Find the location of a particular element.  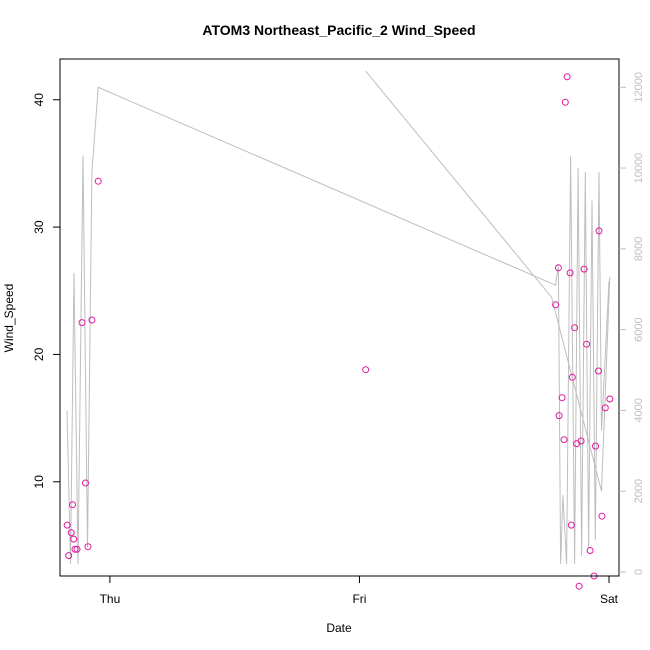

y2-tick-label: 6000 is located at coordinates (639, 329).